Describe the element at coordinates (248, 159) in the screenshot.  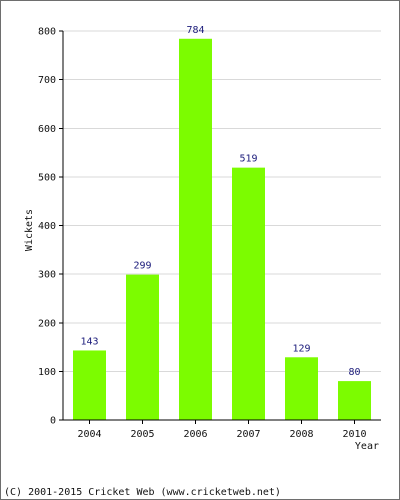
I see `value-label-2007: 519` at that location.